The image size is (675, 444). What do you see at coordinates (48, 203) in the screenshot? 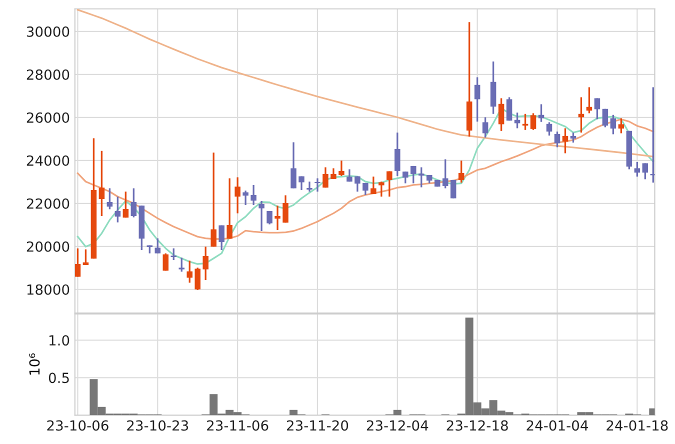
I see `y-tick-label: 22000` at bounding box center [48, 203].